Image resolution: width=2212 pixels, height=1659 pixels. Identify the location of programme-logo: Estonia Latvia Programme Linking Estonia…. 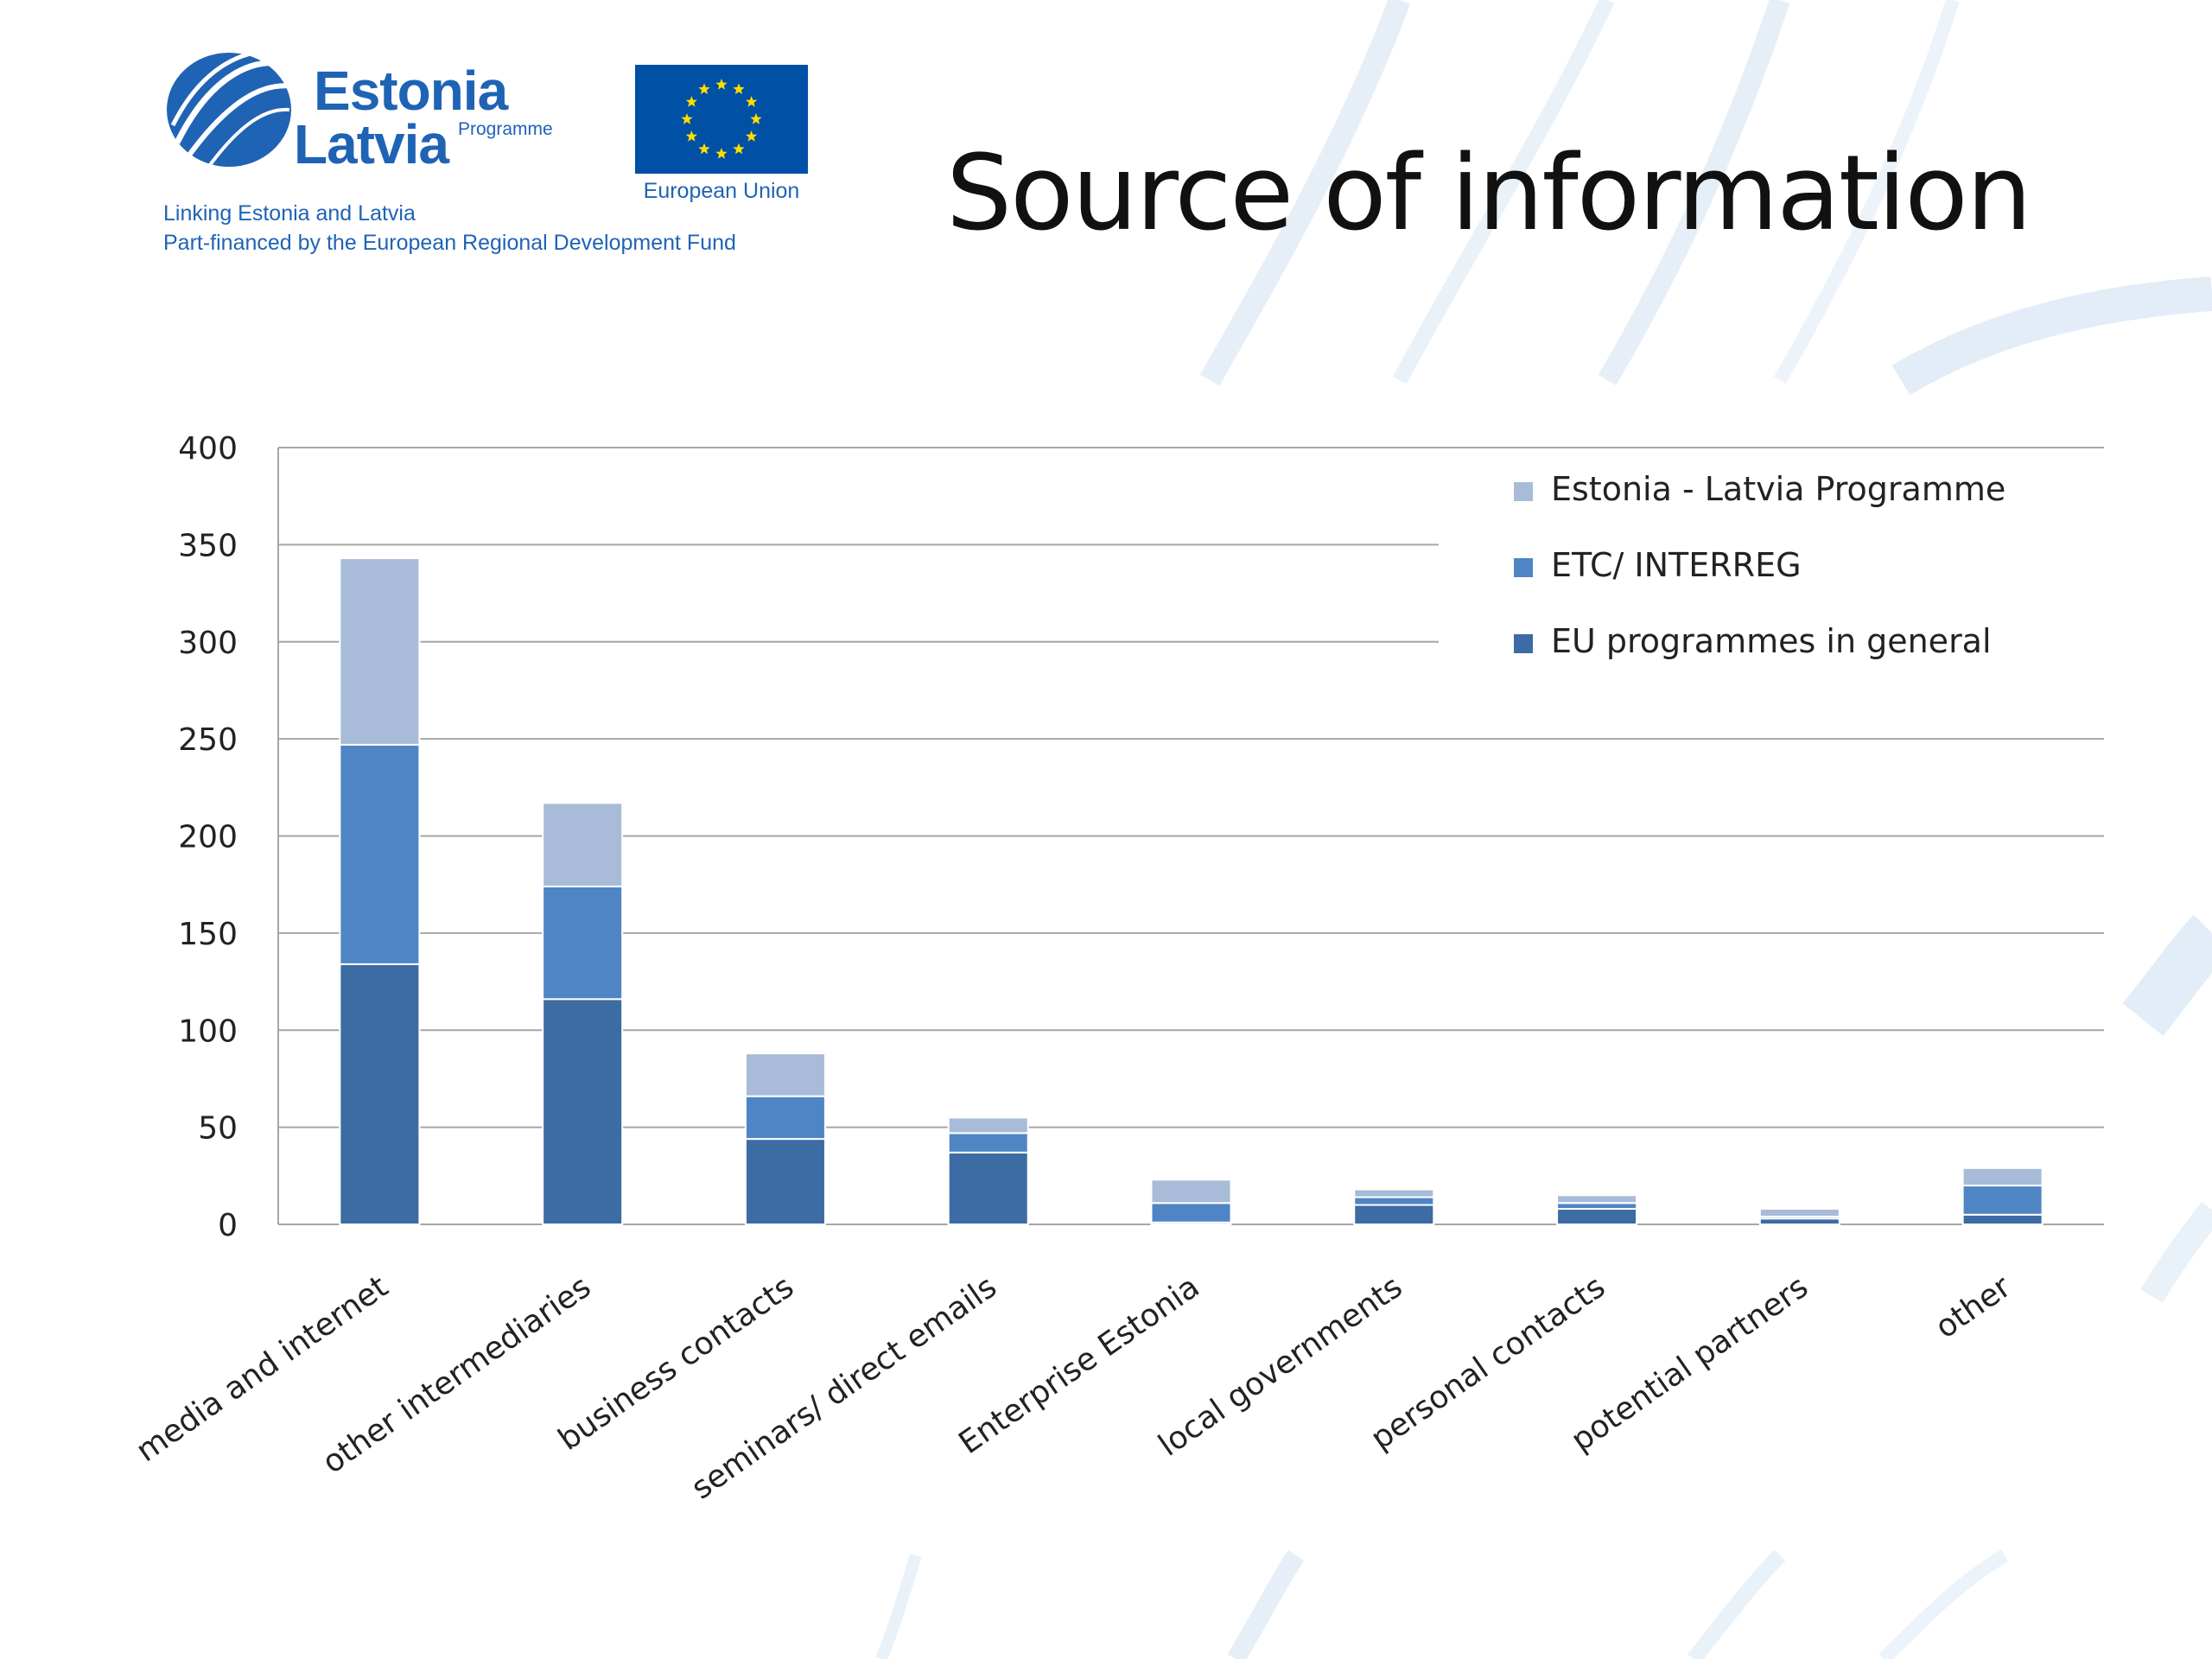
(497, 155).